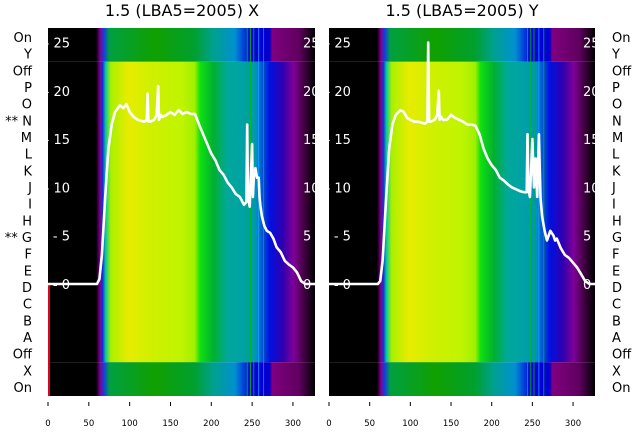  What do you see at coordinates (617, 238) in the screenshot?
I see `row-label: G` at bounding box center [617, 238].